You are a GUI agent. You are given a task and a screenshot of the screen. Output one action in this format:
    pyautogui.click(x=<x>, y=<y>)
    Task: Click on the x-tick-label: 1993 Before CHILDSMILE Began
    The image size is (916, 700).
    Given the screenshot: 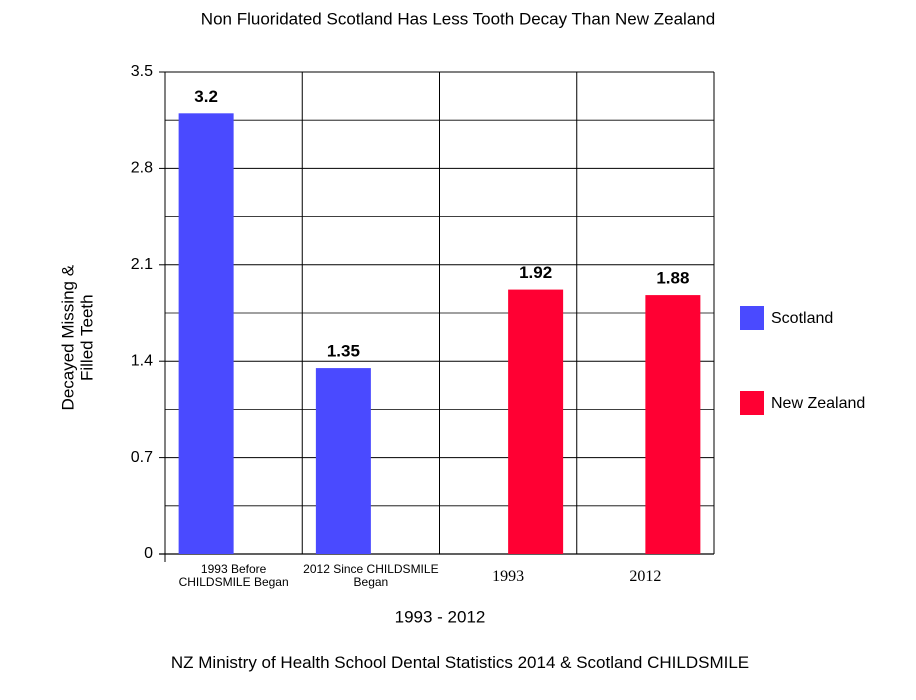 What is the action you would take?
    pyautogui.click(x=233, y=576)
    